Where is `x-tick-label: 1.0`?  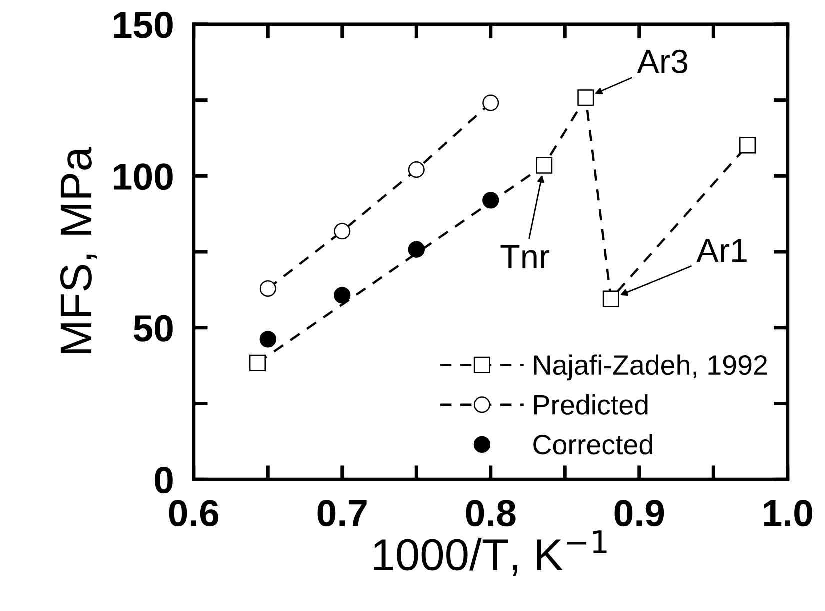 x-tick-label: 1.0 is located at coordinates (788, 513).